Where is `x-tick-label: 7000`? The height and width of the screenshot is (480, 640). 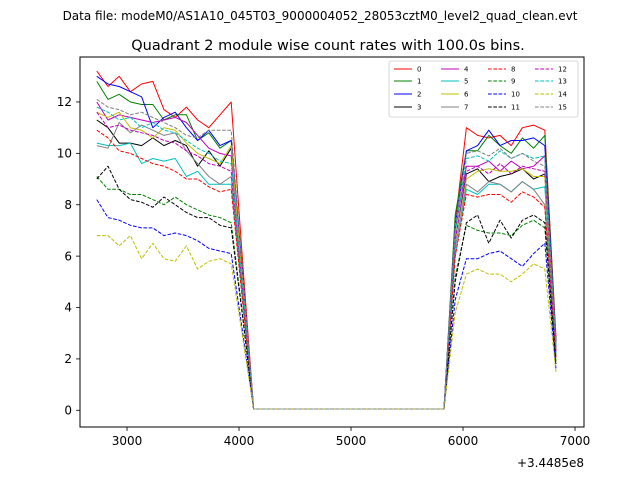 x-tick-label: 7000 is located at coordinates (575, 441).